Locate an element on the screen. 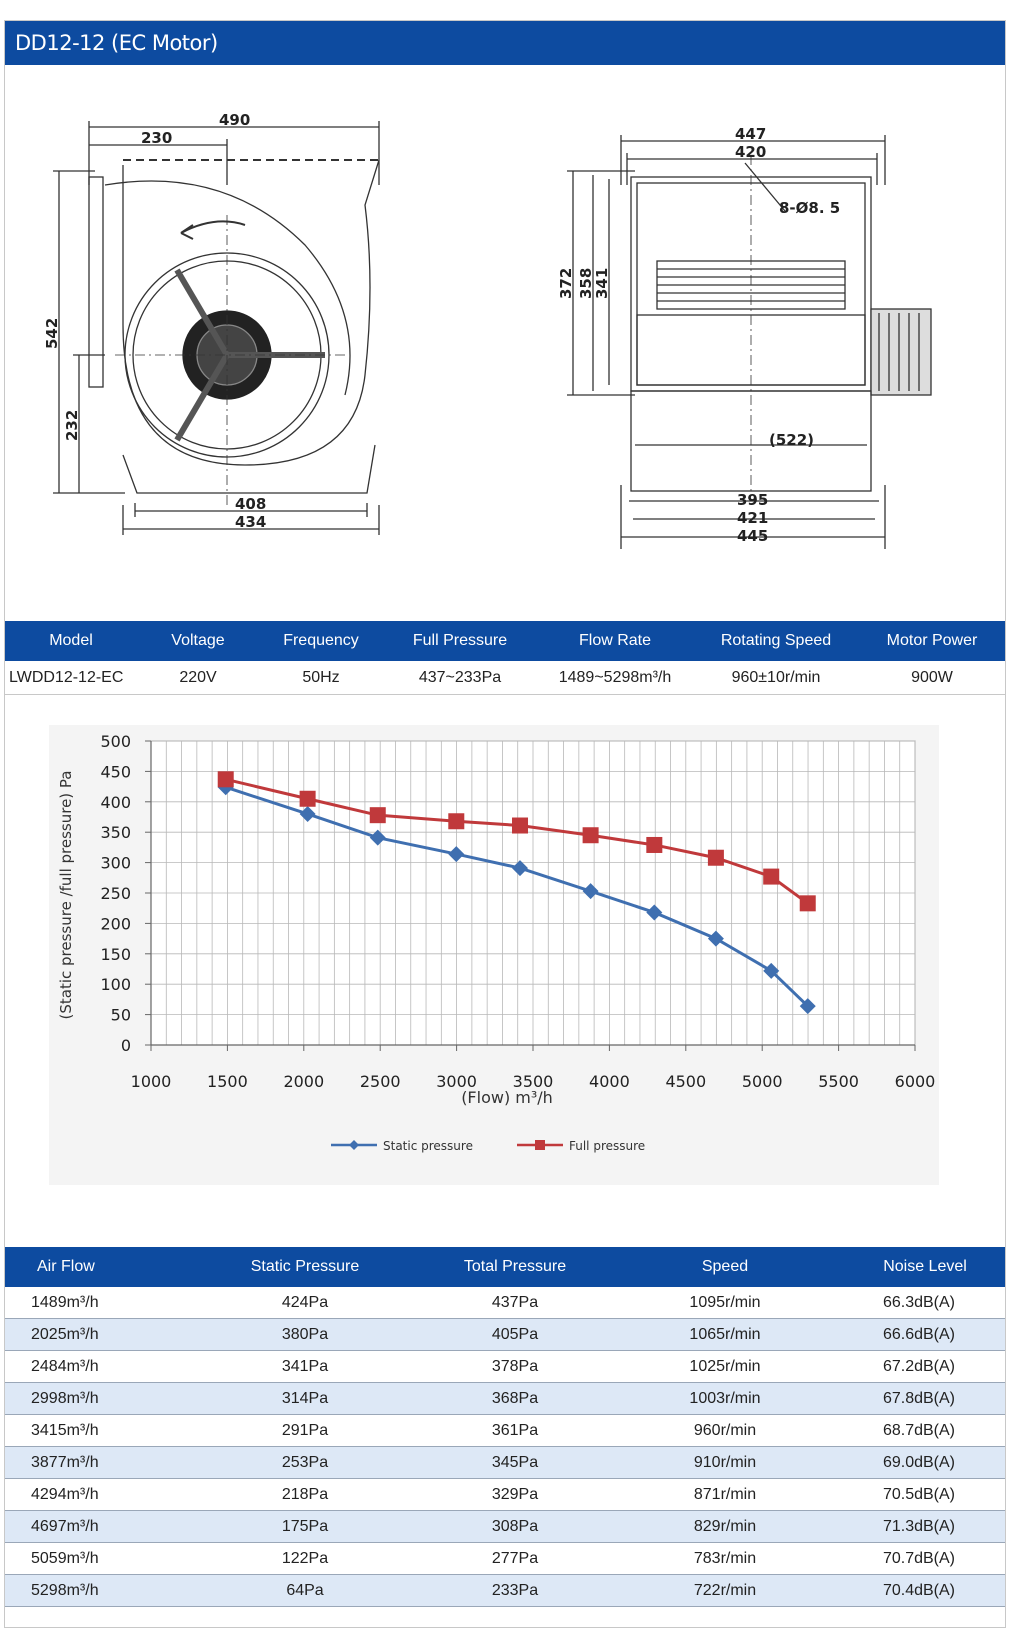  dim-434: 434 is located at coordinates (250, 522).